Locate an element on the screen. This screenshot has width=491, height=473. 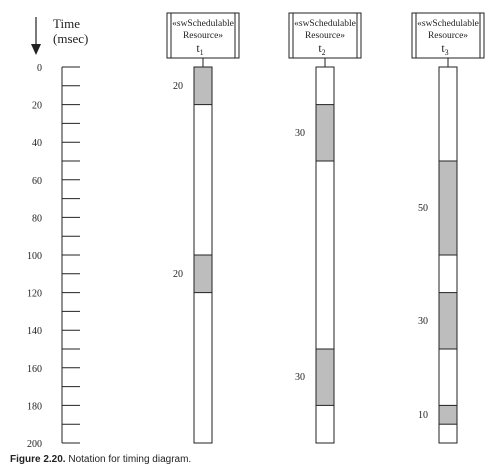
time-arrow-head is located at coordinates (36, 49).